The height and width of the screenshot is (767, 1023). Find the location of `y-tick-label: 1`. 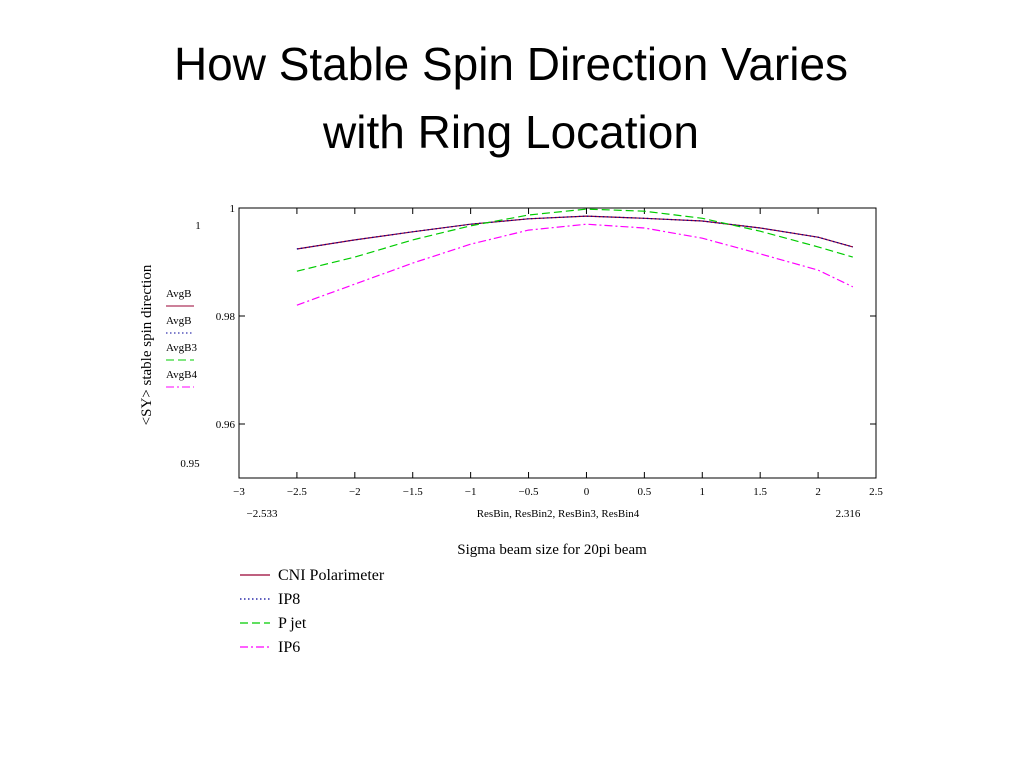

y-tick-label: 1 is located at coordinates (233, 209).